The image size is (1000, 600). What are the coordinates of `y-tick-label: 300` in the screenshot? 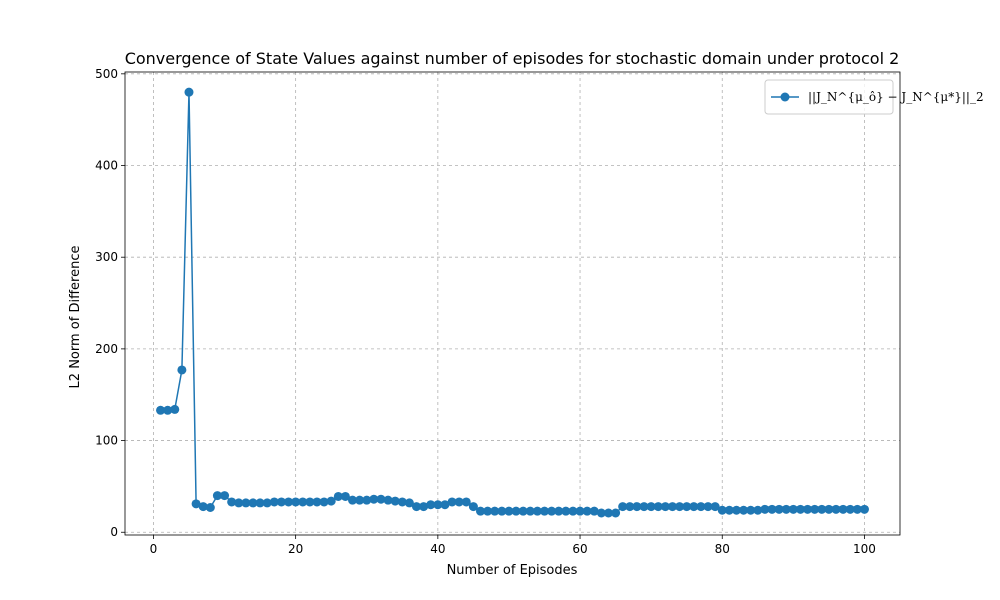 It's located at (106, 257).